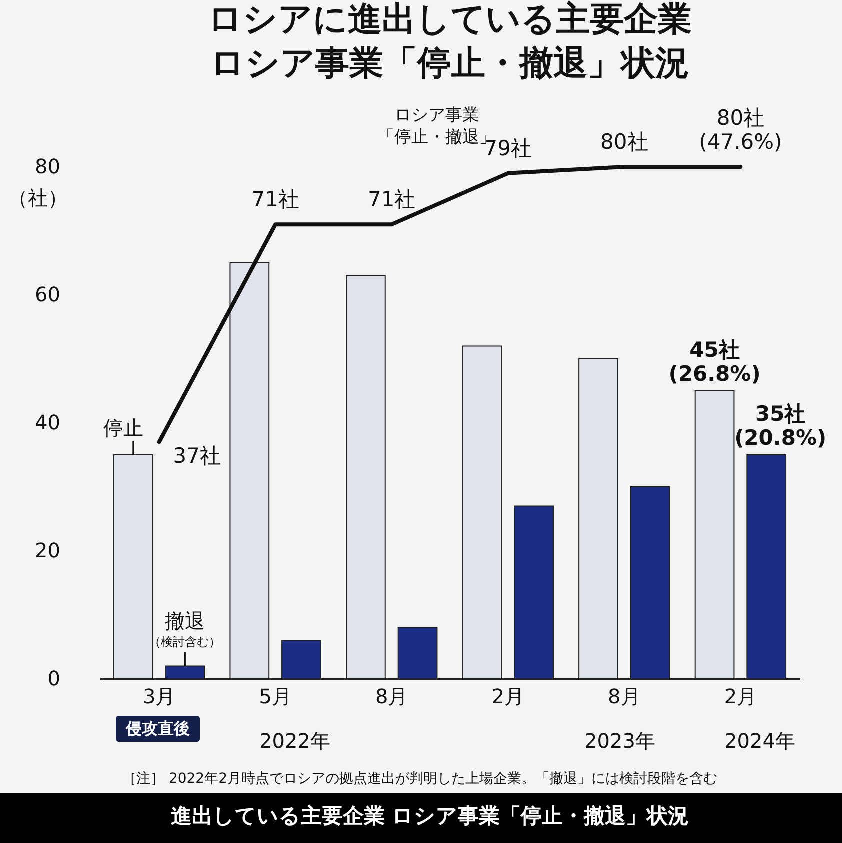 This screenshot has height=843, width=842. What do you see at coordinates (295, 741) in the screenshot?
I see `text: 2022年` at bounding box center [295, 741].